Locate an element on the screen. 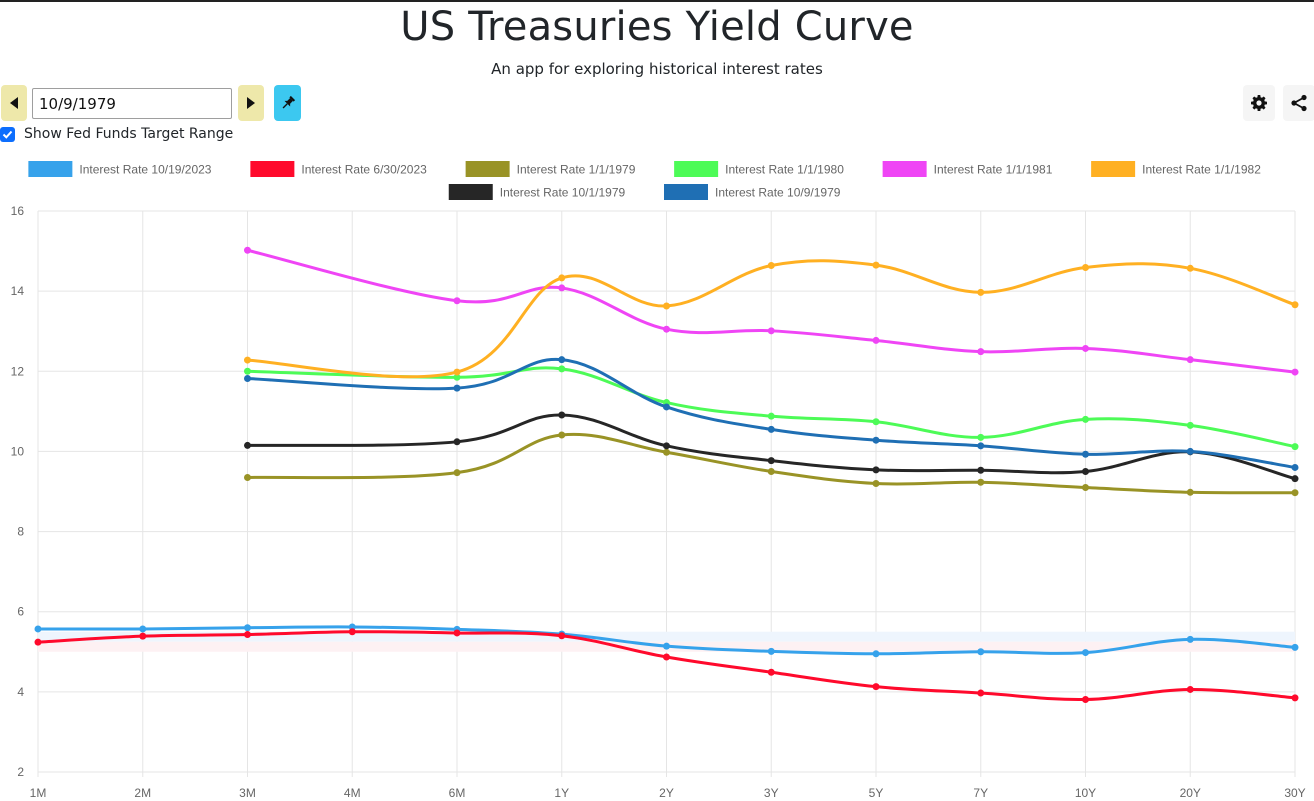 Image resolution: width=1314 pixels, height=801 pixels. pin-icon is located at coordinates (288, 102).